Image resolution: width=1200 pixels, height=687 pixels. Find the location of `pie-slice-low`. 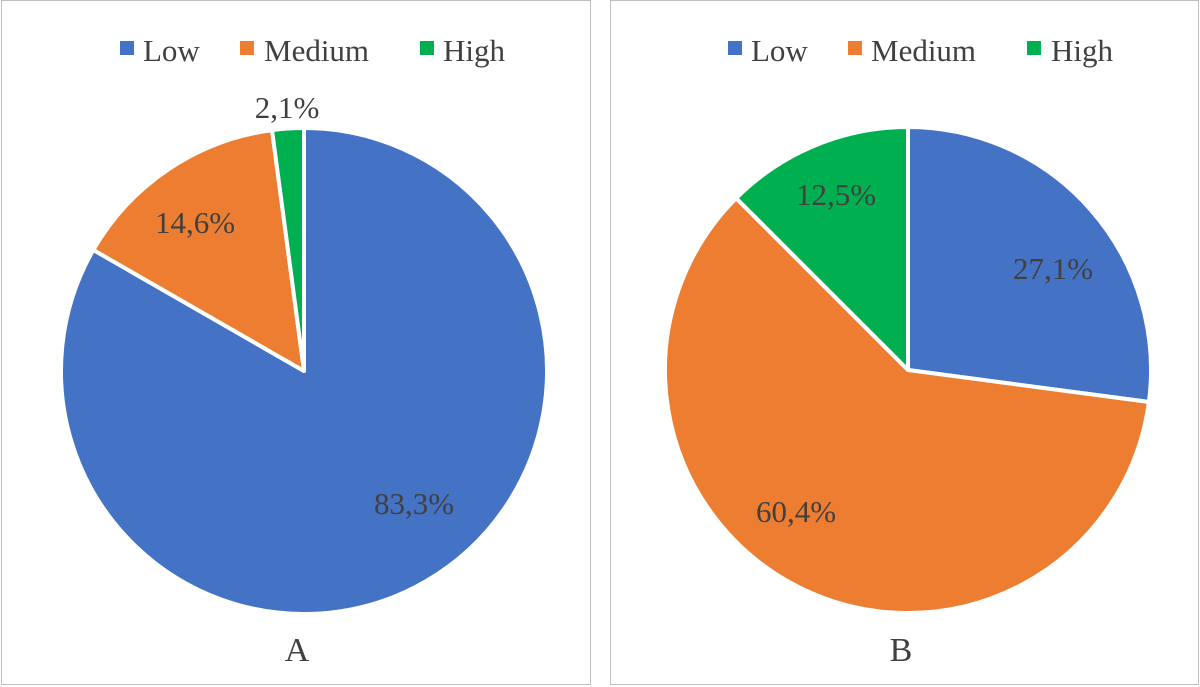

pie-slice-low is located at coordinates (1029, 264).